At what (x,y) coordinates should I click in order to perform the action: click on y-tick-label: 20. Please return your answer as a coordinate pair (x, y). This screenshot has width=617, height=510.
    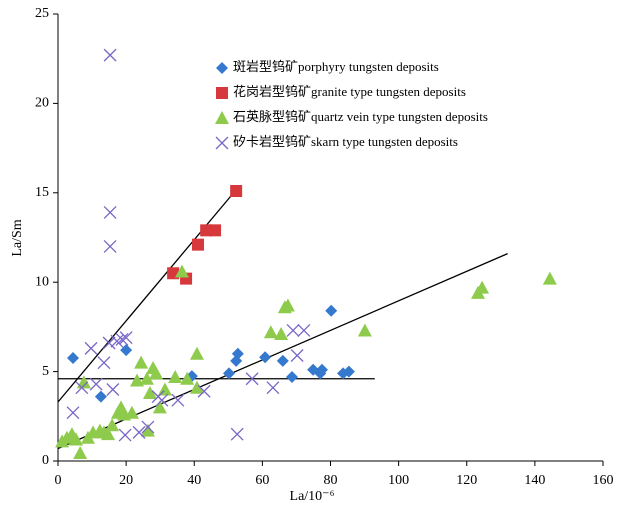
    Looking at the image, I should click on (42, 103).